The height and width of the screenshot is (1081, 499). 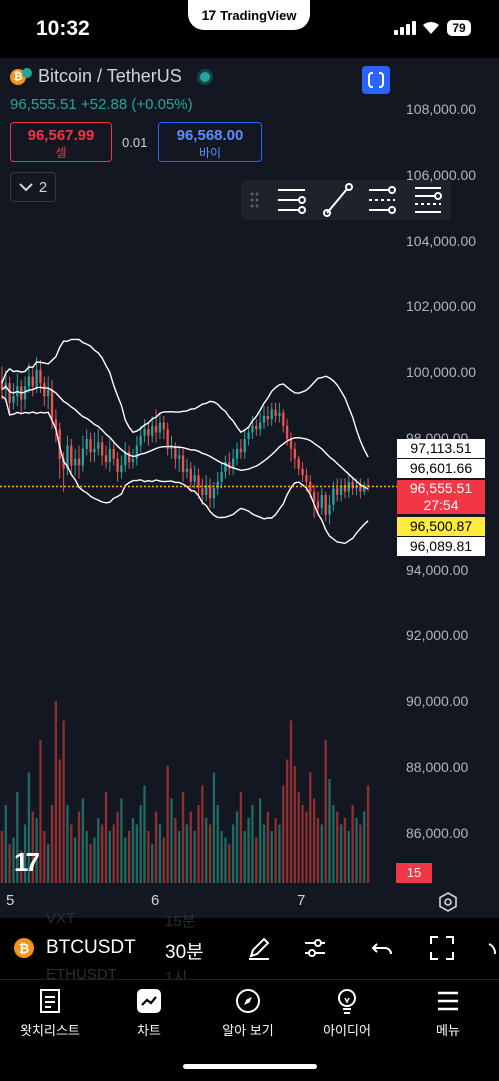 What do you see at coordinates (250, 1066) in the screenshot?
I see `home-indicator` at bounding box center [250, 1066].